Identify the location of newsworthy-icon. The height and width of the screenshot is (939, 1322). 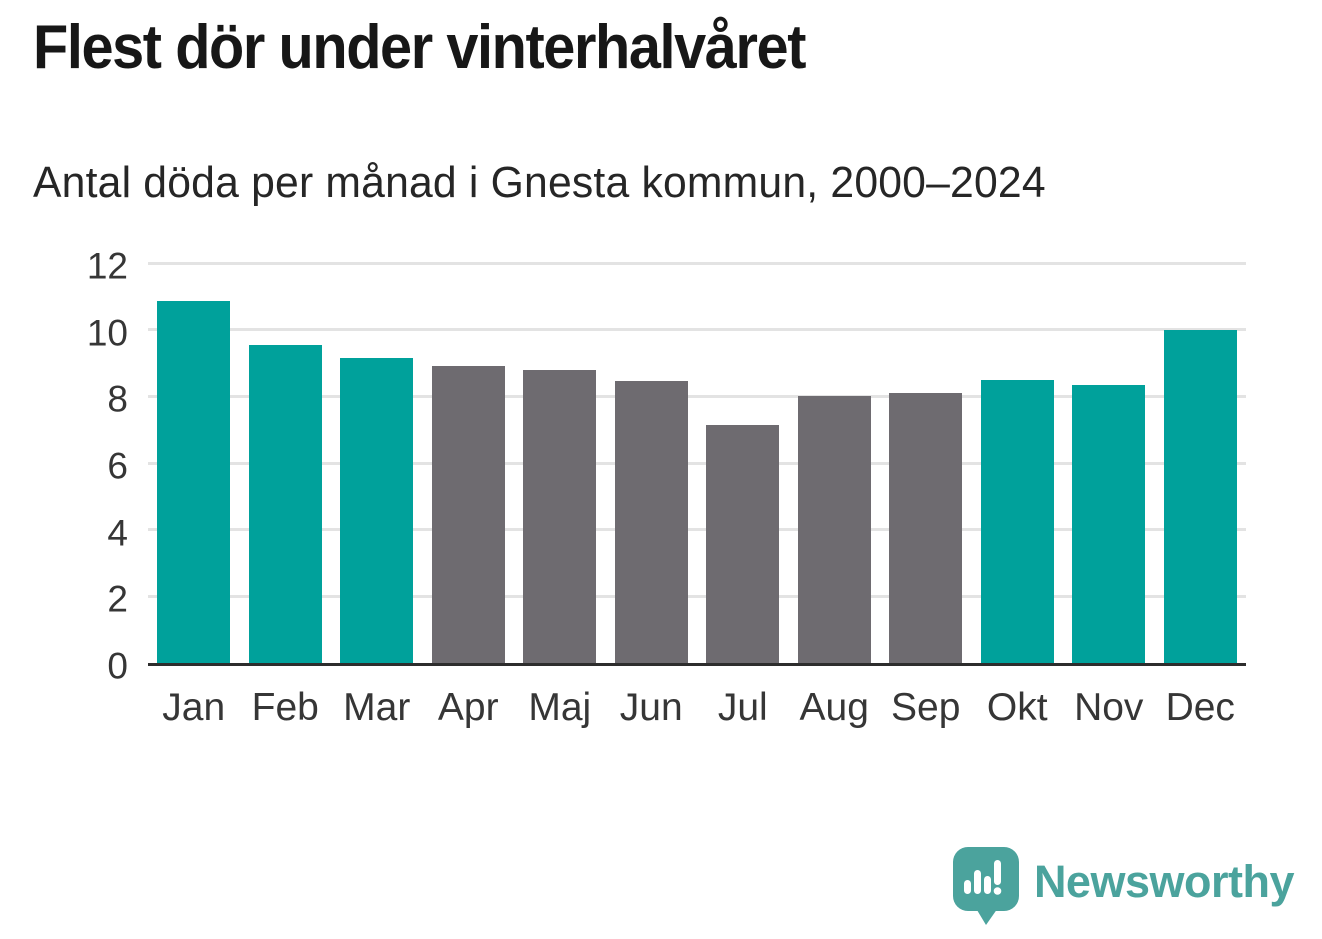
(985, 886).